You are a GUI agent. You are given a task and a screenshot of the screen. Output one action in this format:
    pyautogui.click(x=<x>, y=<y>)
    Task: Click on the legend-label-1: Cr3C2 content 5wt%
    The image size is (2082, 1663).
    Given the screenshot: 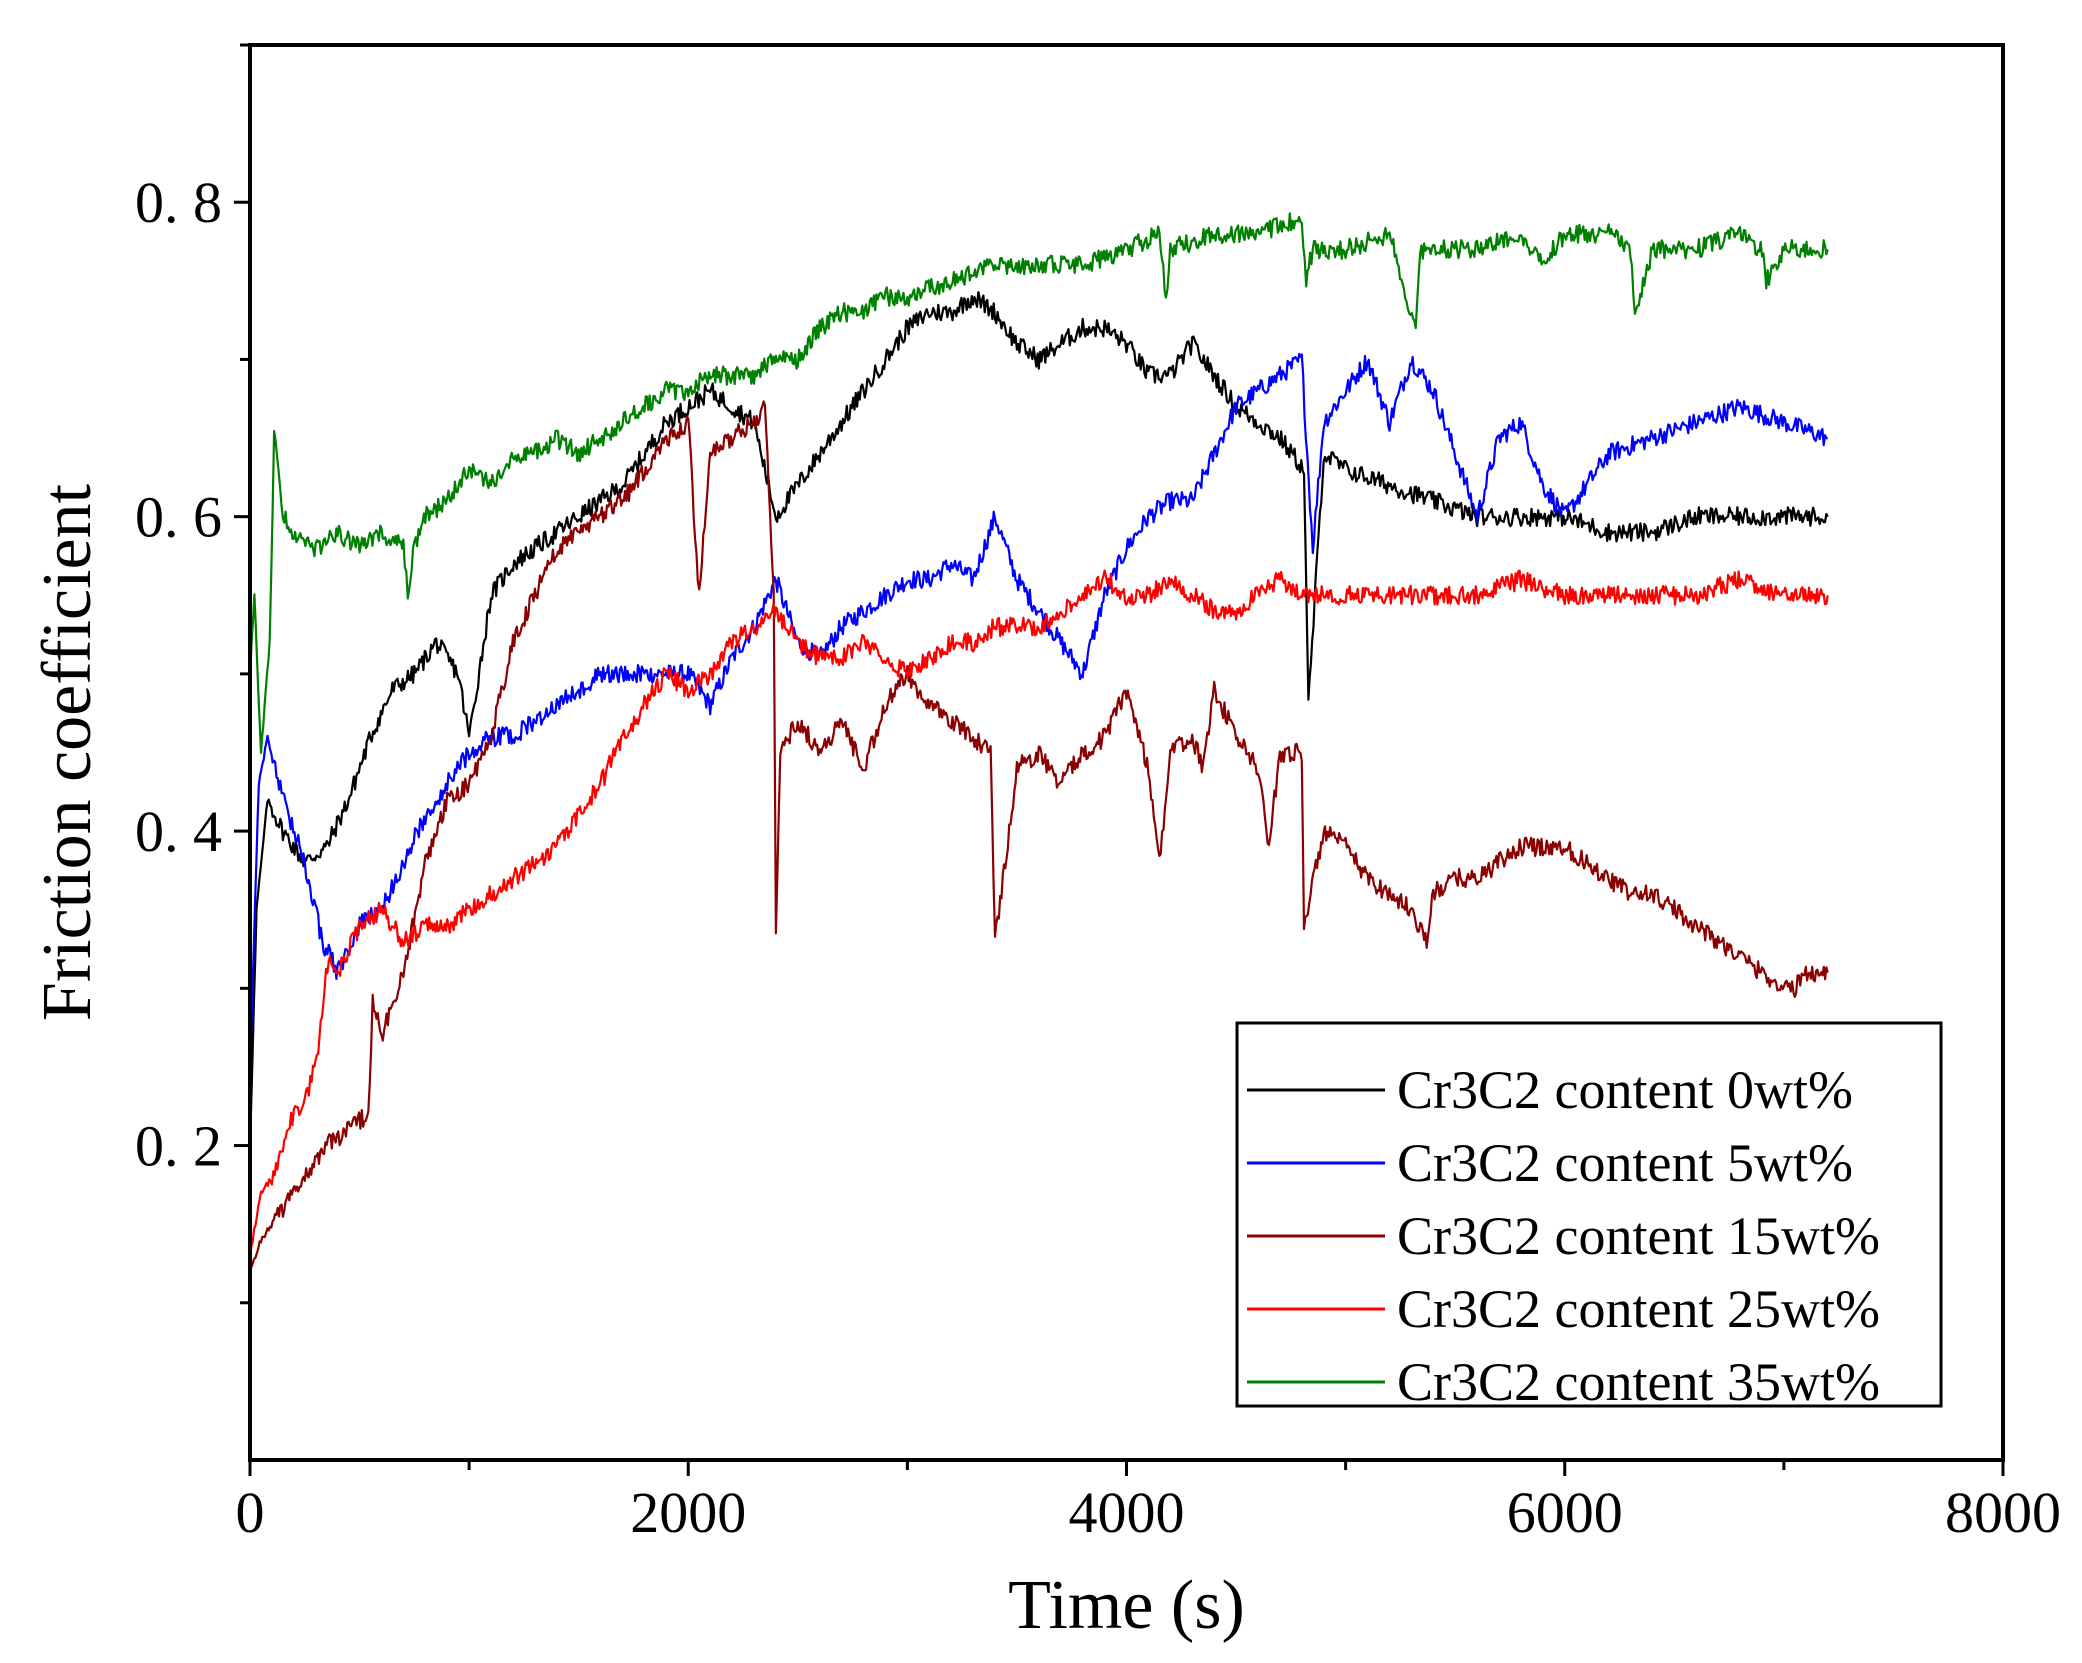 What is the action you would take?
    pyautogui.click(x=1625, y=1163)
    